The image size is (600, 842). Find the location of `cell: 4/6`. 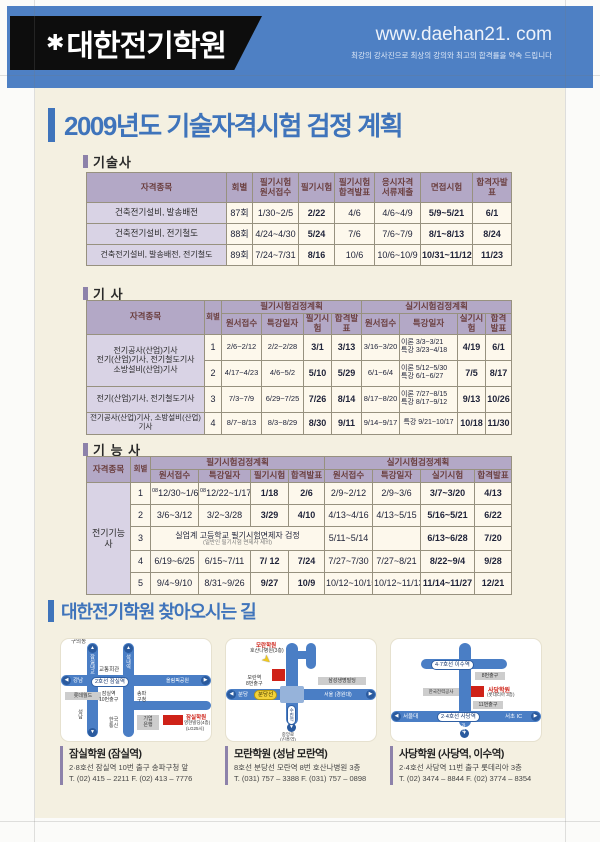

cell: 4/6 is located at coordinates (354, 213).